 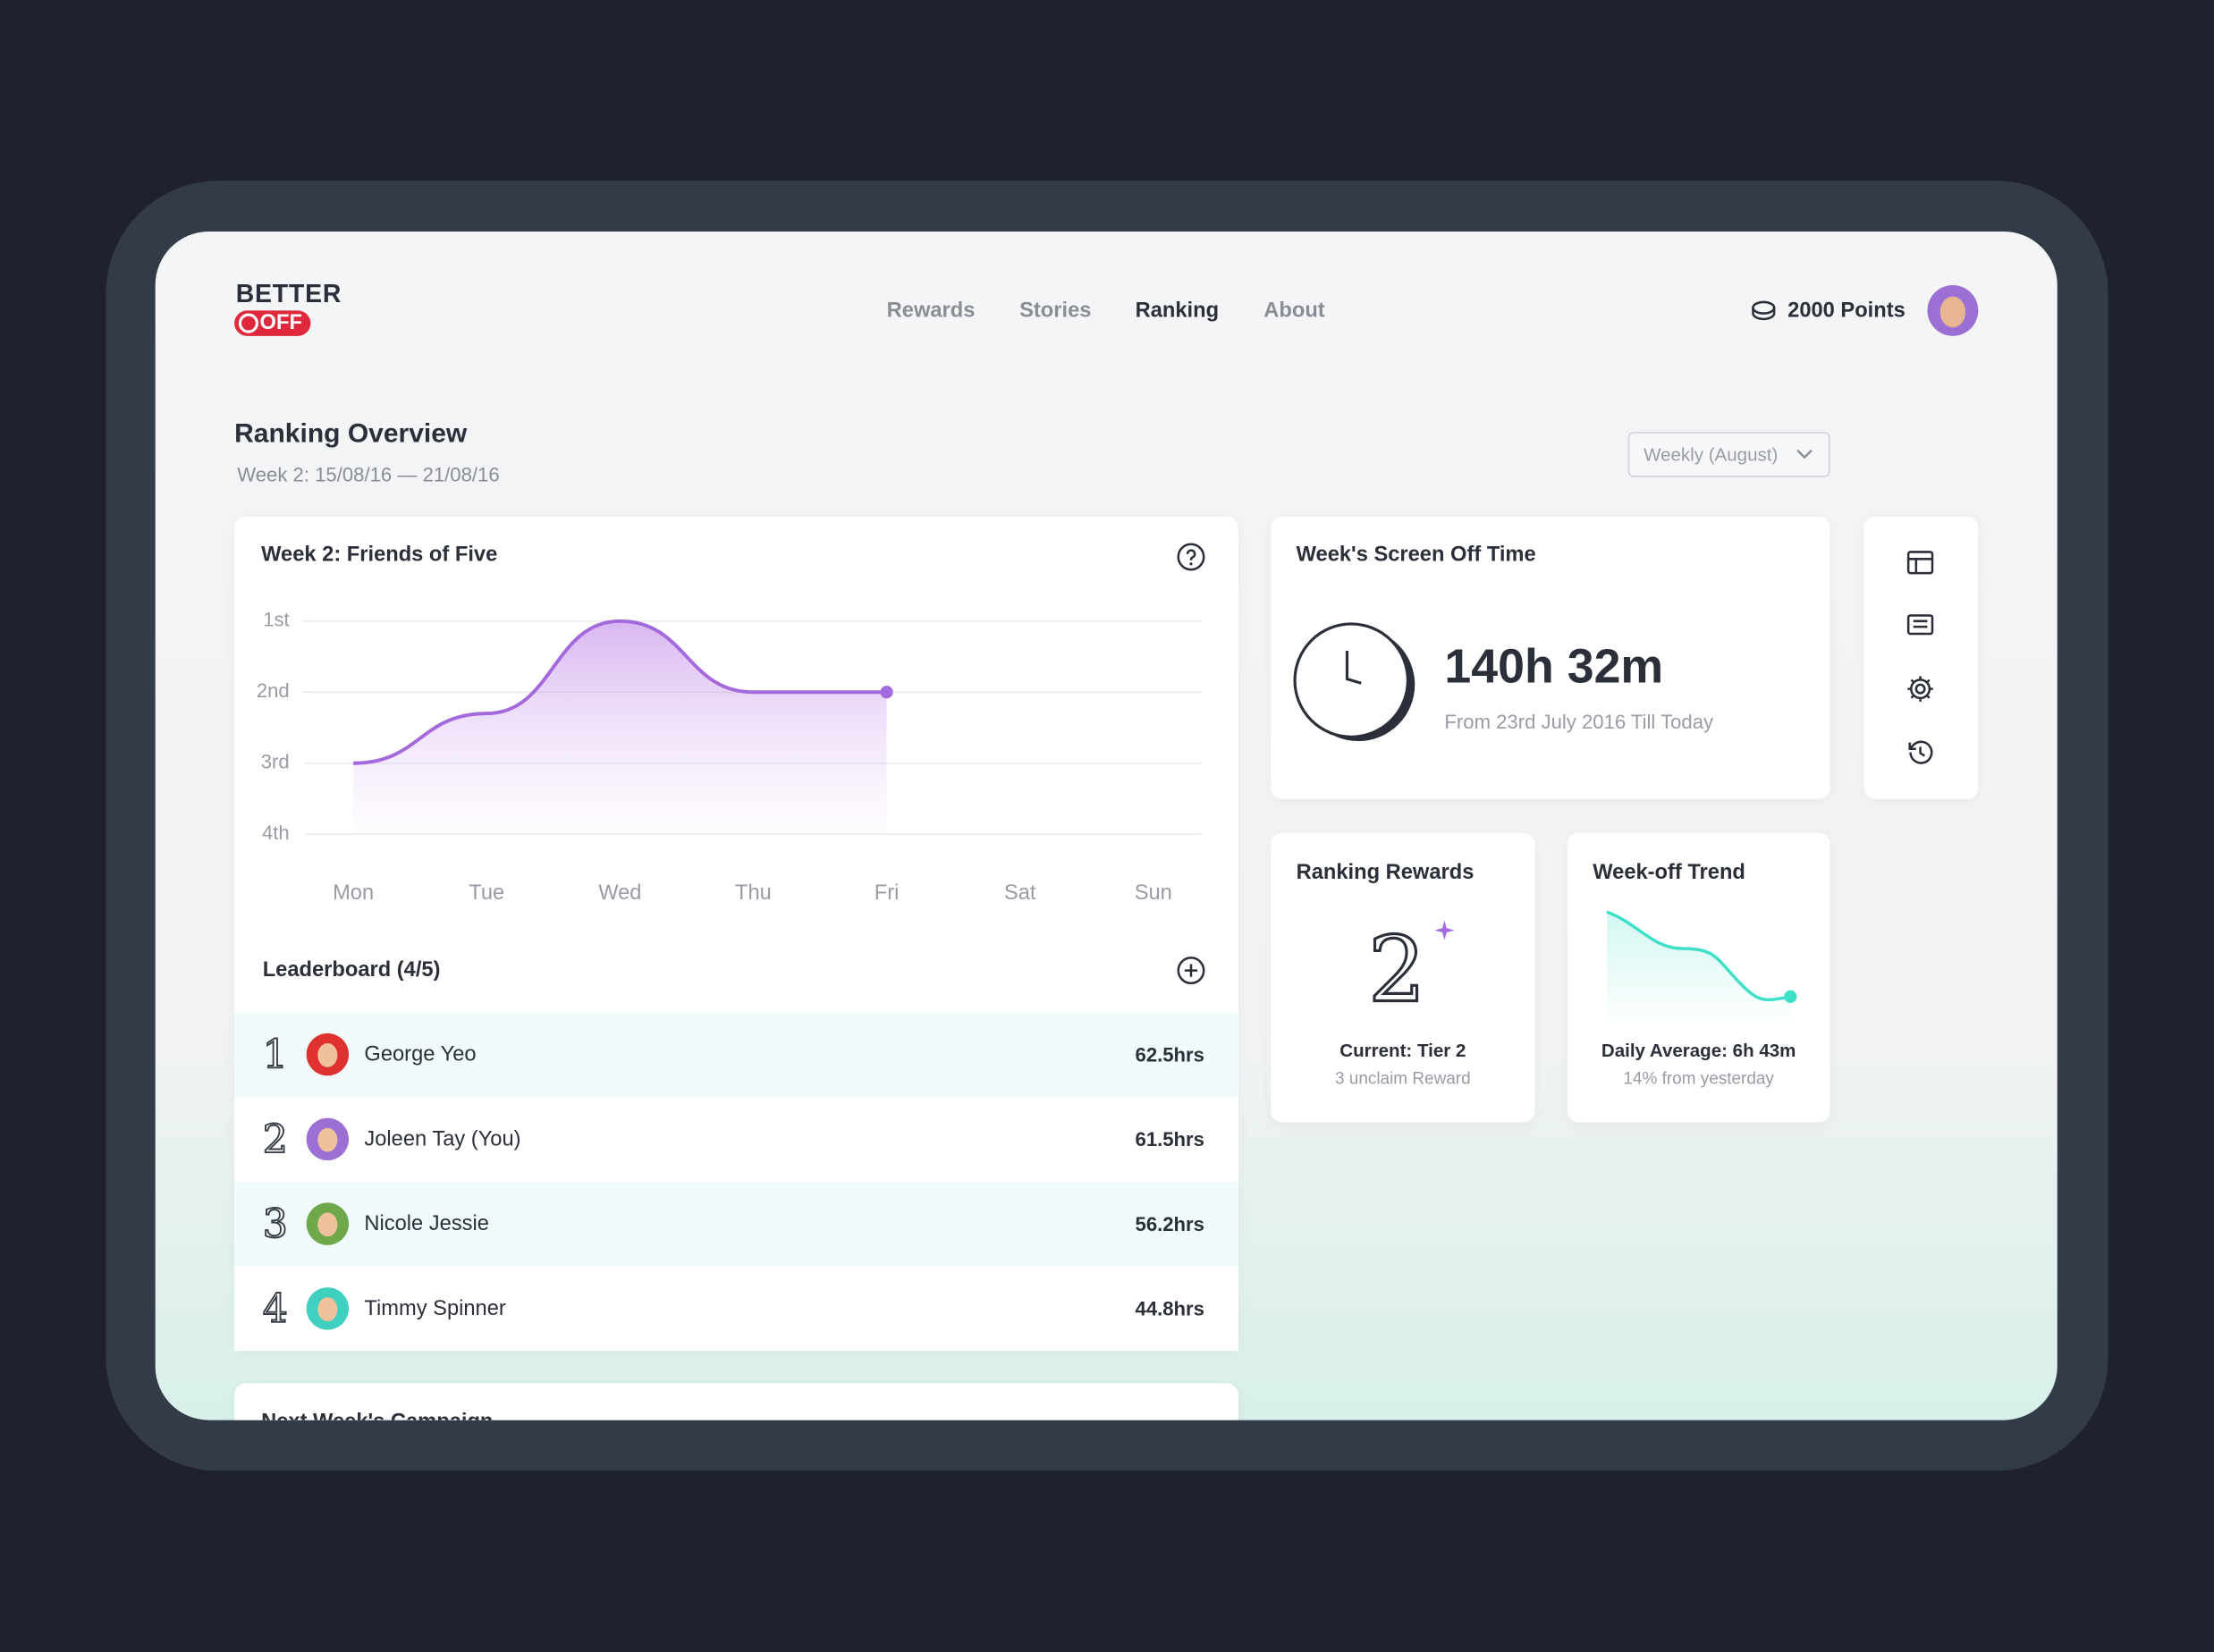 I want to click on page-subtitle: Week 2: 15/08/16 — 21/08/16, so click(x=368, y=474).